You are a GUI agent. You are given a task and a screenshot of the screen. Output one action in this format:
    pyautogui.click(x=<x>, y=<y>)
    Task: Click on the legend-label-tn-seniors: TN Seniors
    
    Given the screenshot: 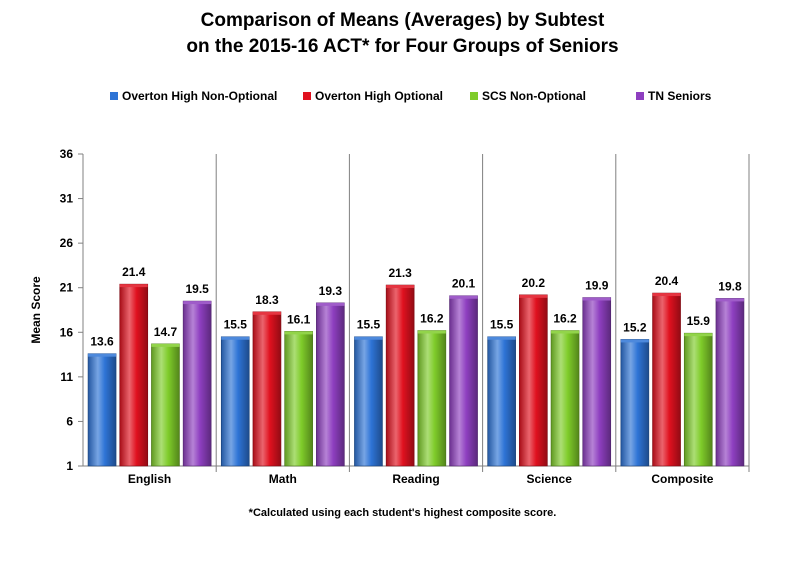 What is the action you would take?
    pyautogui.click(x=680, y=96)
    